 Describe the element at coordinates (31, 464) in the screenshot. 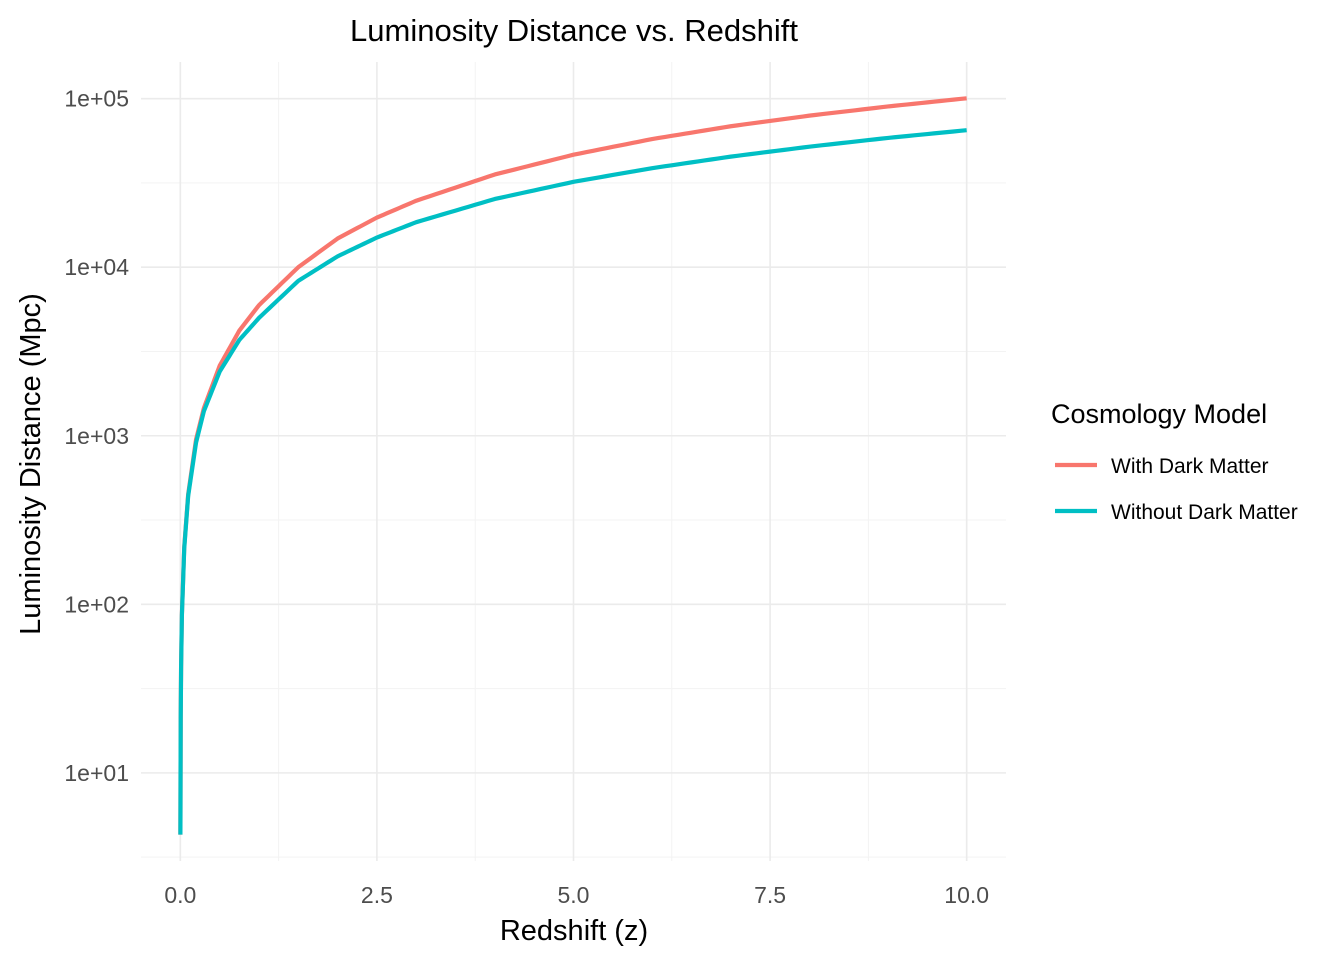

I see `y-axis-title: Luminosity Distance (Mpc)` at that location.